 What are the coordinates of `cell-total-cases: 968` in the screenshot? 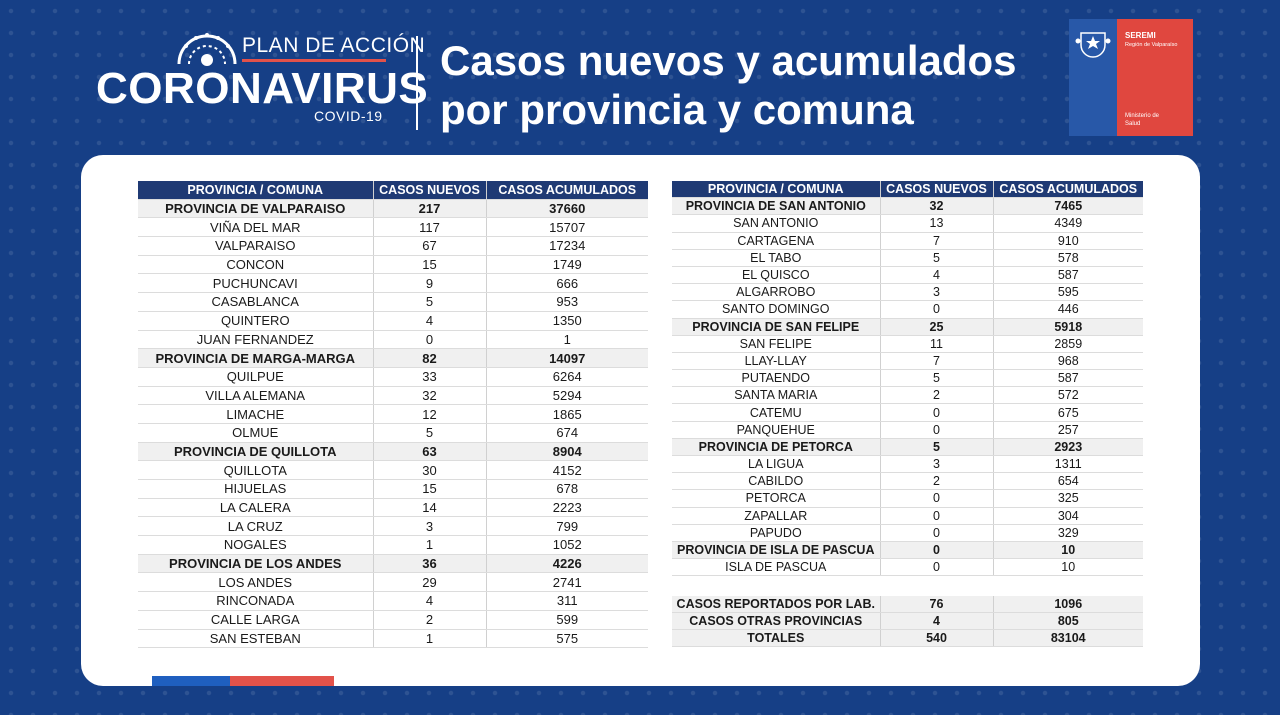 It's located at (1067, 361).